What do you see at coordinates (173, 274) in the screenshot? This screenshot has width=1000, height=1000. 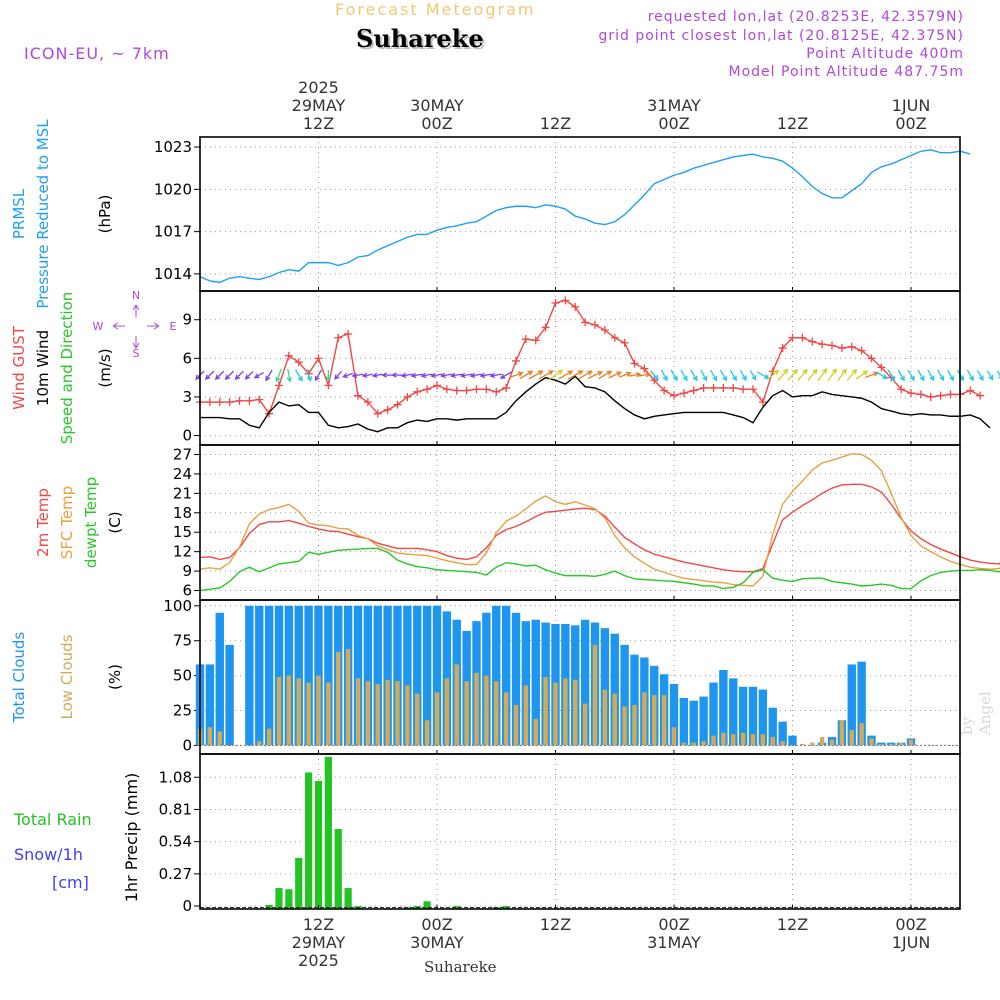 I see `y-tick-label: 1014` at bounding box center [173, 274].